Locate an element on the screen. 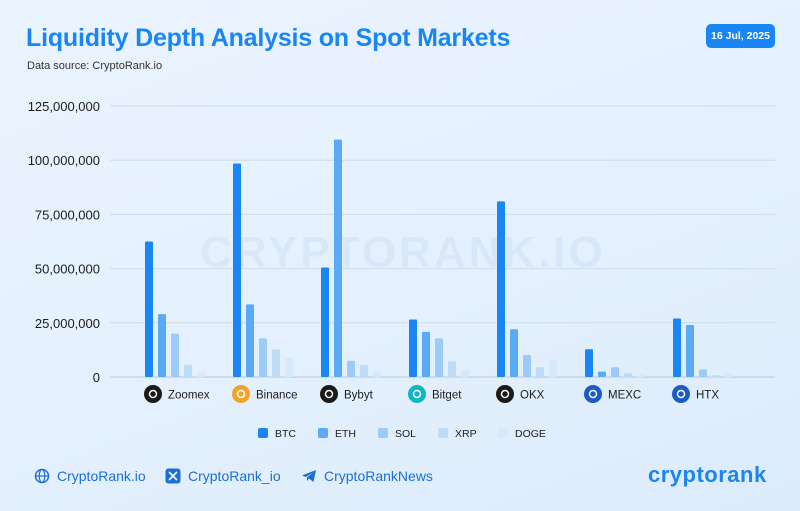 Image resolution: width=800 pixels, height=511 pixels. okx-icon is located at coordinates (505, 394).